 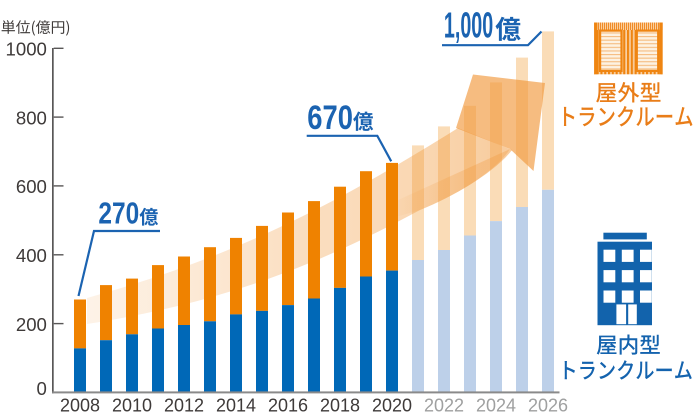 What do you see at coordinates (468, 25) in the screenshot?
I see `svg-text: 1,000` at bounding box center [468, 25].